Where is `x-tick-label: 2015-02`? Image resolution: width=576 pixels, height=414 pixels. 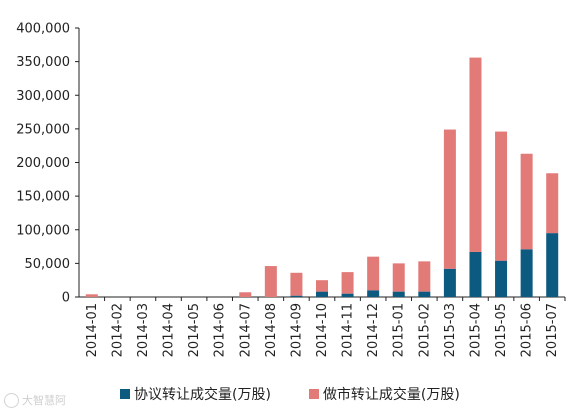
x-tick-label: 2015-02 is located at coordinates (424, 330).